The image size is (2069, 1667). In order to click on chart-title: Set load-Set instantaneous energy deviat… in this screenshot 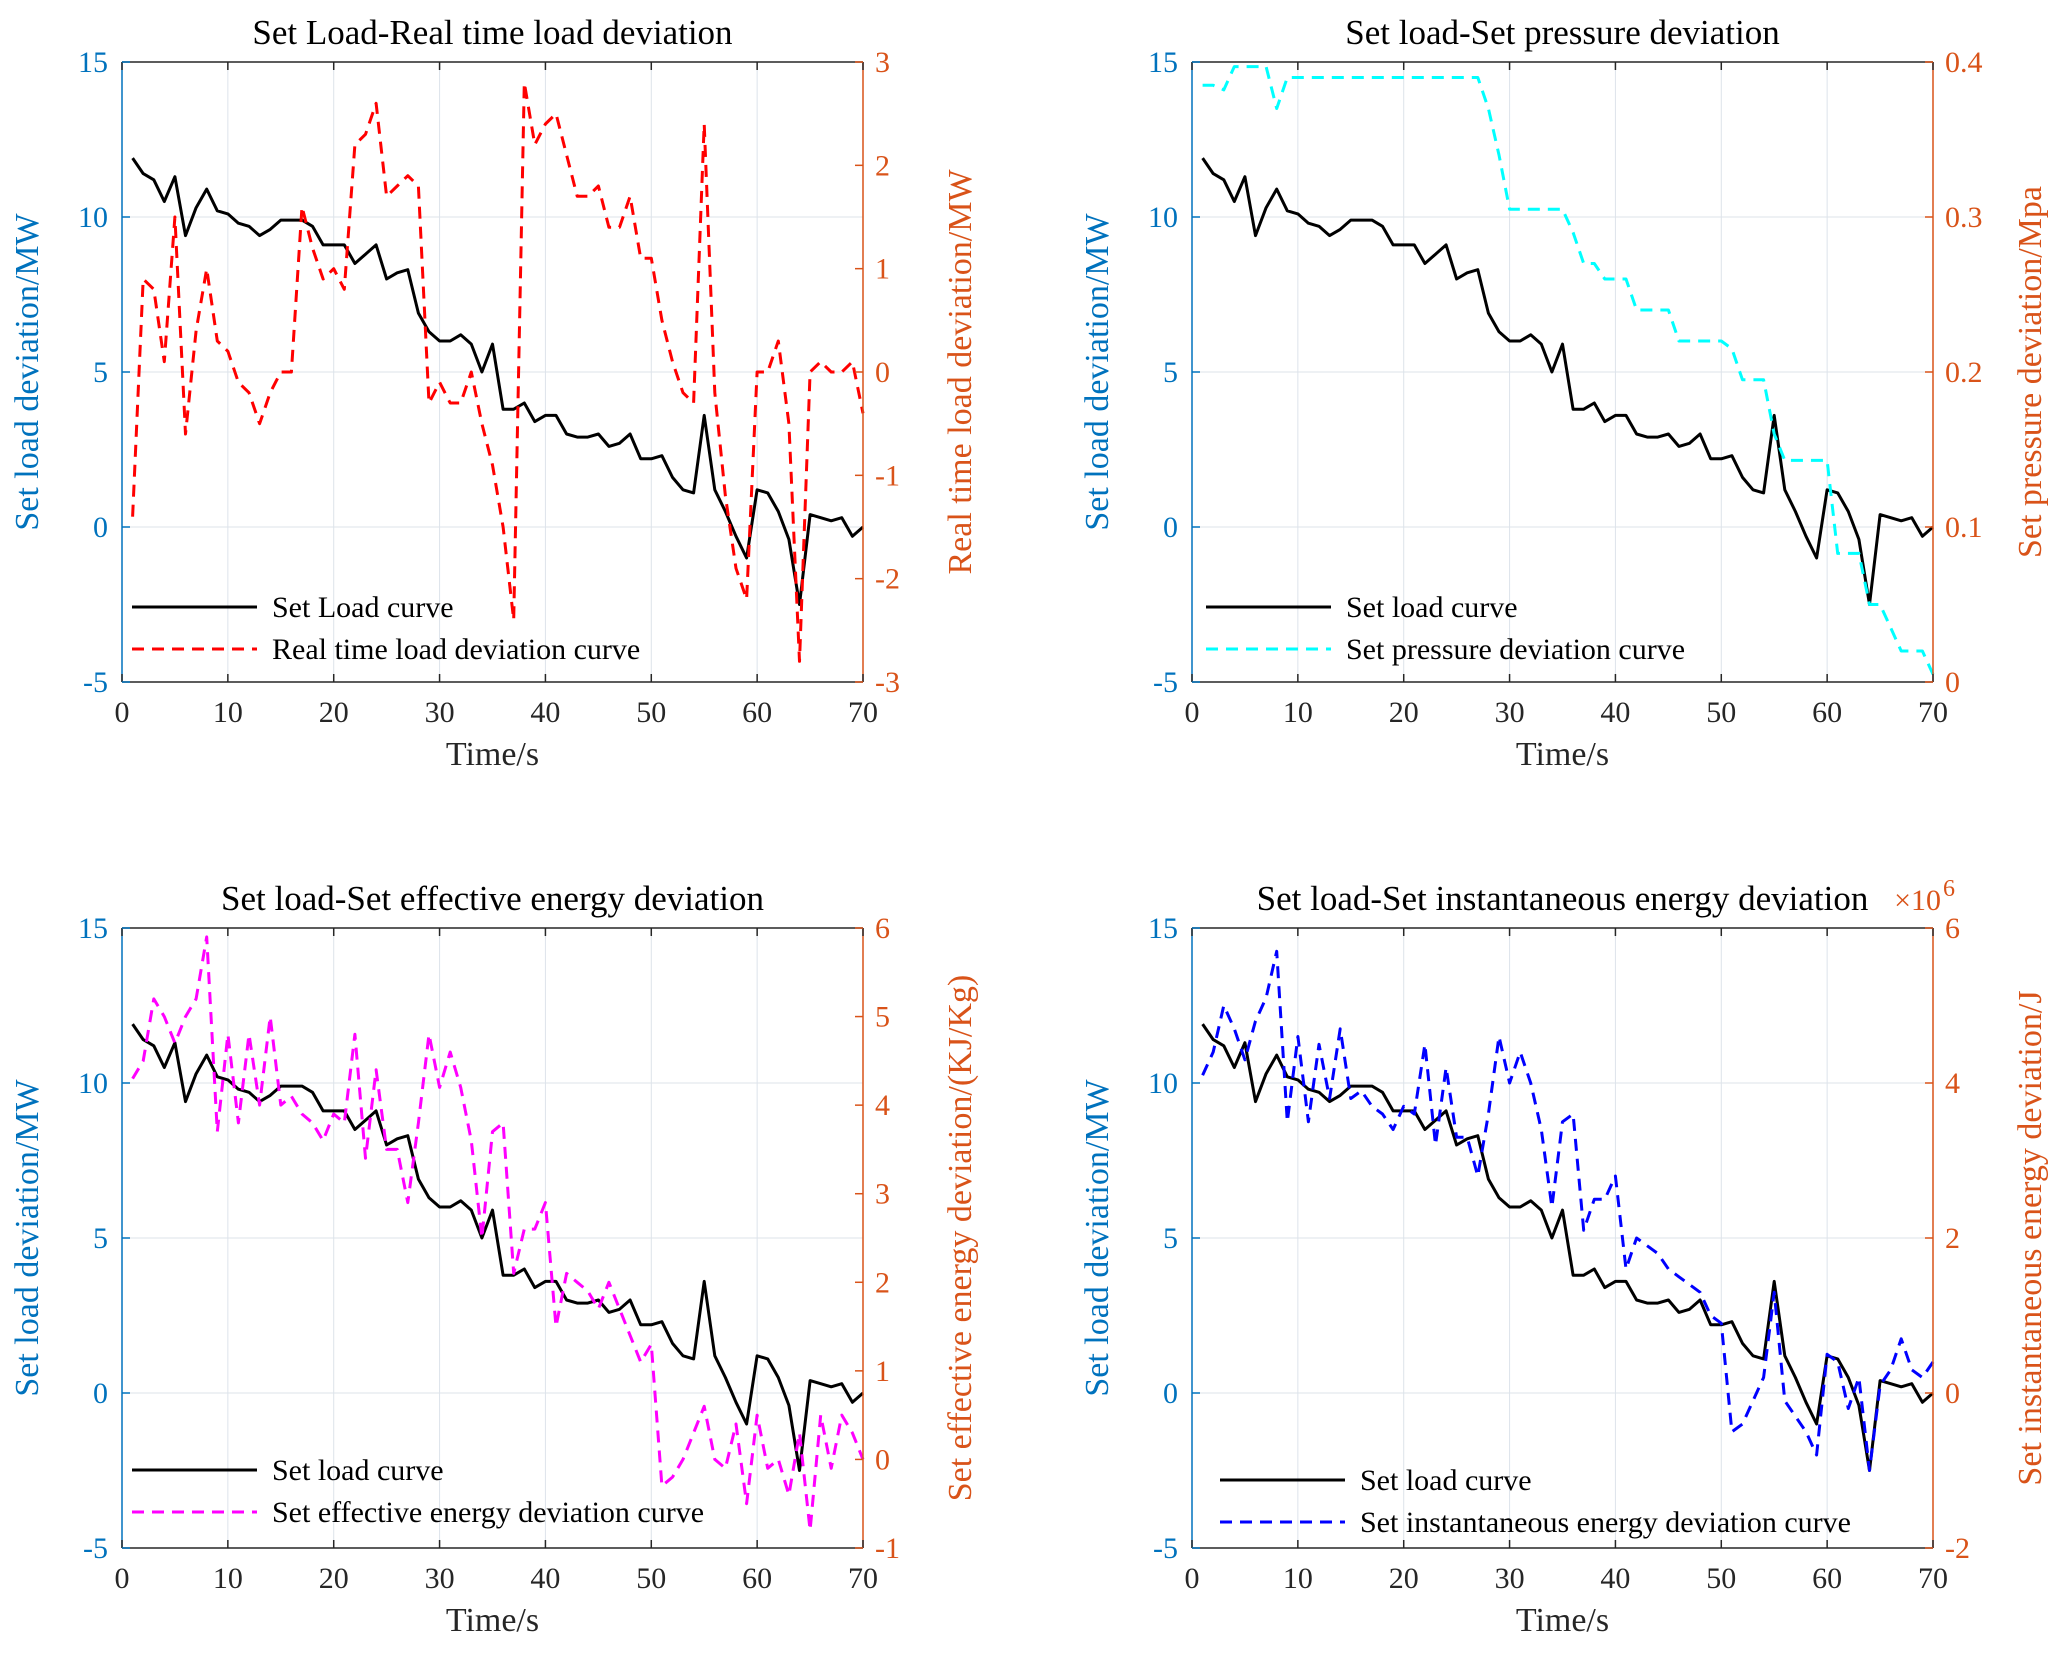, I will do `click(1563, 898)`.